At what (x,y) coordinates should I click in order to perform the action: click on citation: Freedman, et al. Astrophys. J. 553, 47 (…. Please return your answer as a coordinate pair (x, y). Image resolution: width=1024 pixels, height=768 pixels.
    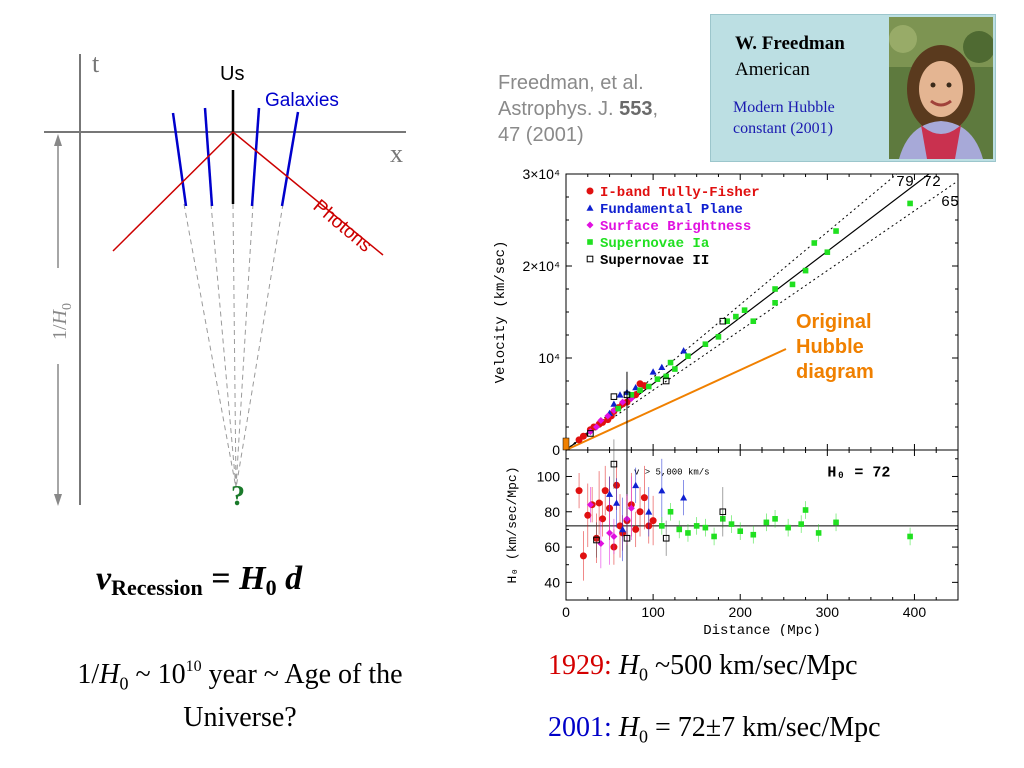
    Looking at the image, I should click on (578, 109).